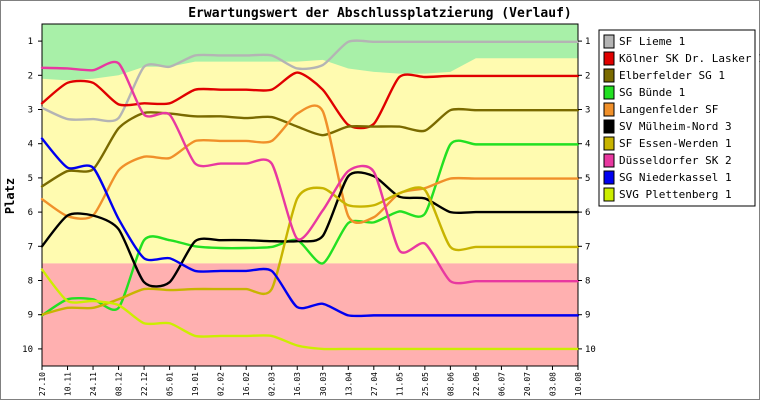 This screenshot has width=760, height=400. Describe the element at coordinates (374, 384) in the screenshot. I see `x-tick-label: 27.04` at that location.